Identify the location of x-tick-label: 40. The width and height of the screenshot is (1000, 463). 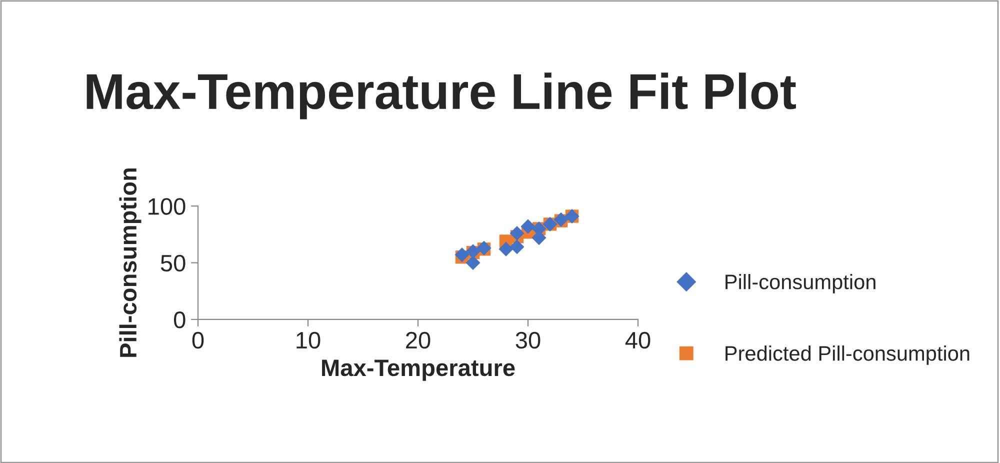
(637, 340).